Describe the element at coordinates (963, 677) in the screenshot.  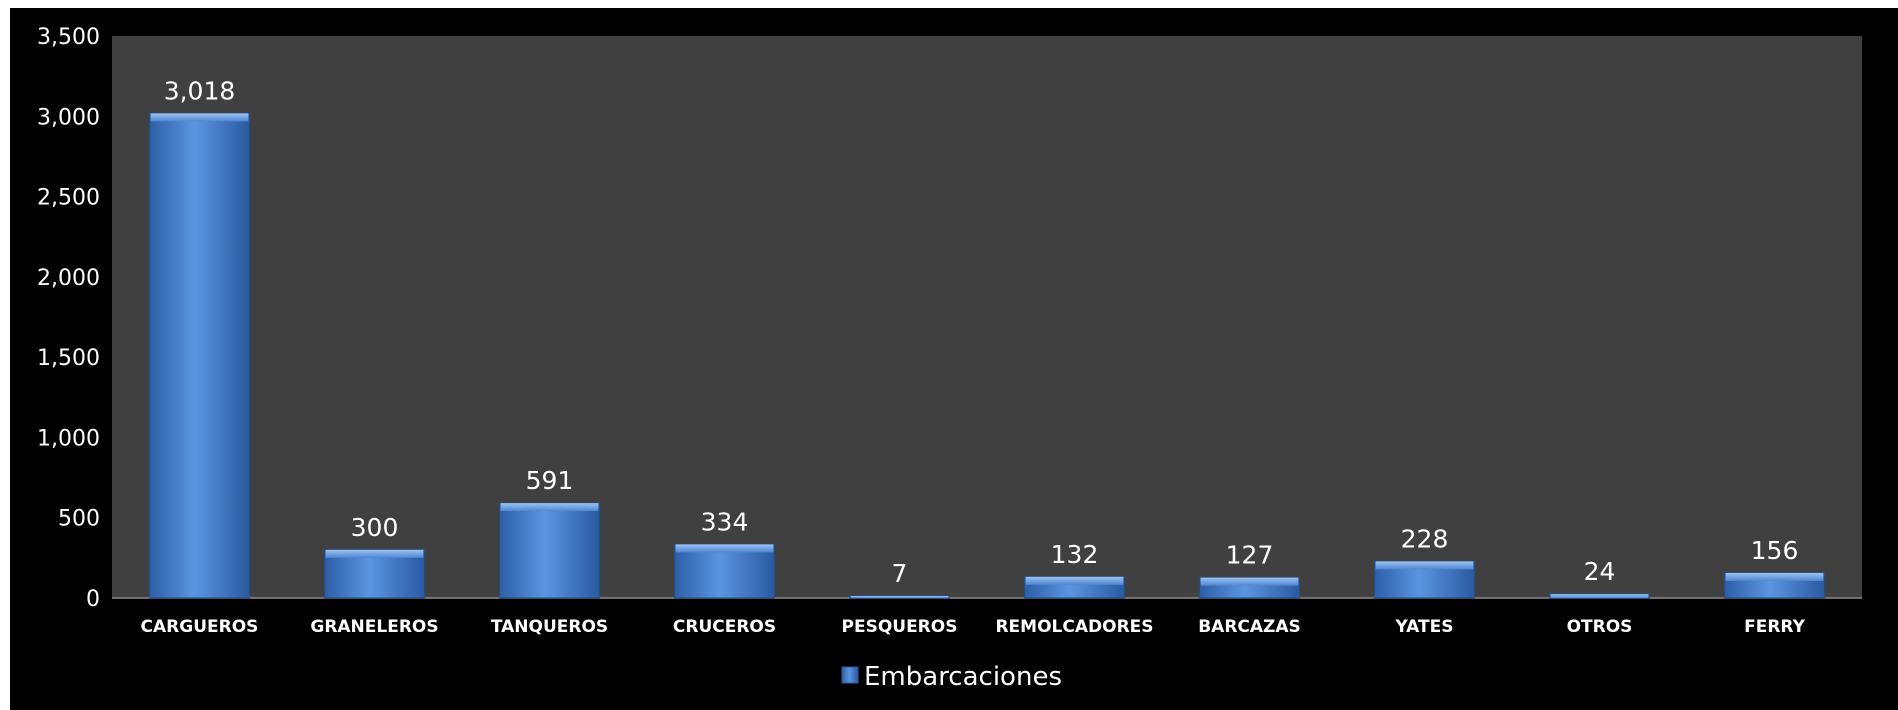
I see `legend-label: Embarcaciones` at that location.